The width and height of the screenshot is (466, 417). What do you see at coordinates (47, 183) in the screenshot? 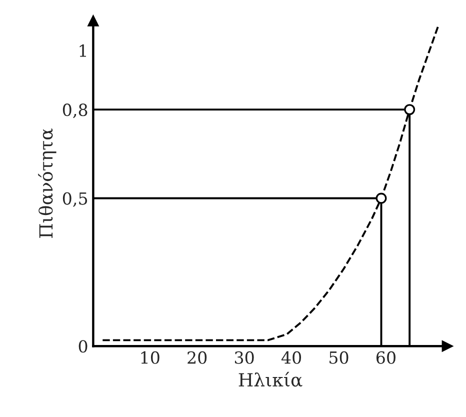
I see `y-axis-title: Πιθανότητα` at bounding box center [47, 183].